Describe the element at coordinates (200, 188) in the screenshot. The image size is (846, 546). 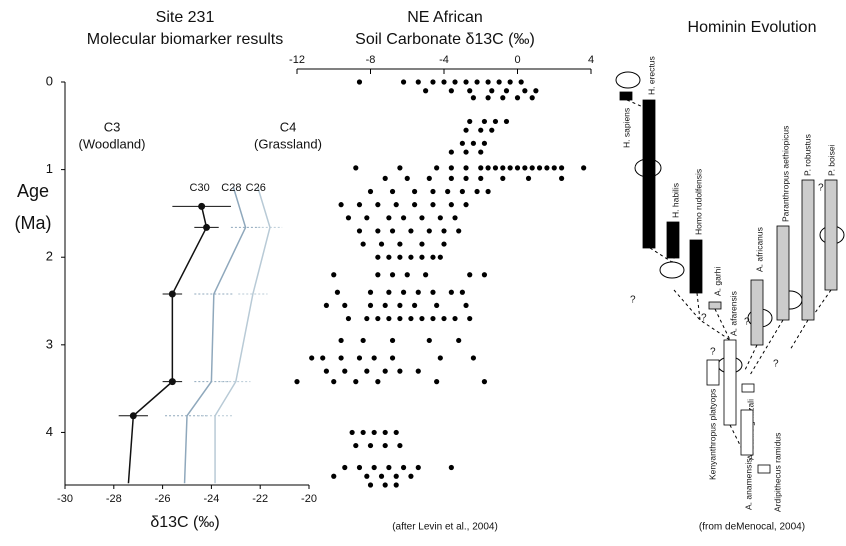
I see `series-label: C30` at that location.